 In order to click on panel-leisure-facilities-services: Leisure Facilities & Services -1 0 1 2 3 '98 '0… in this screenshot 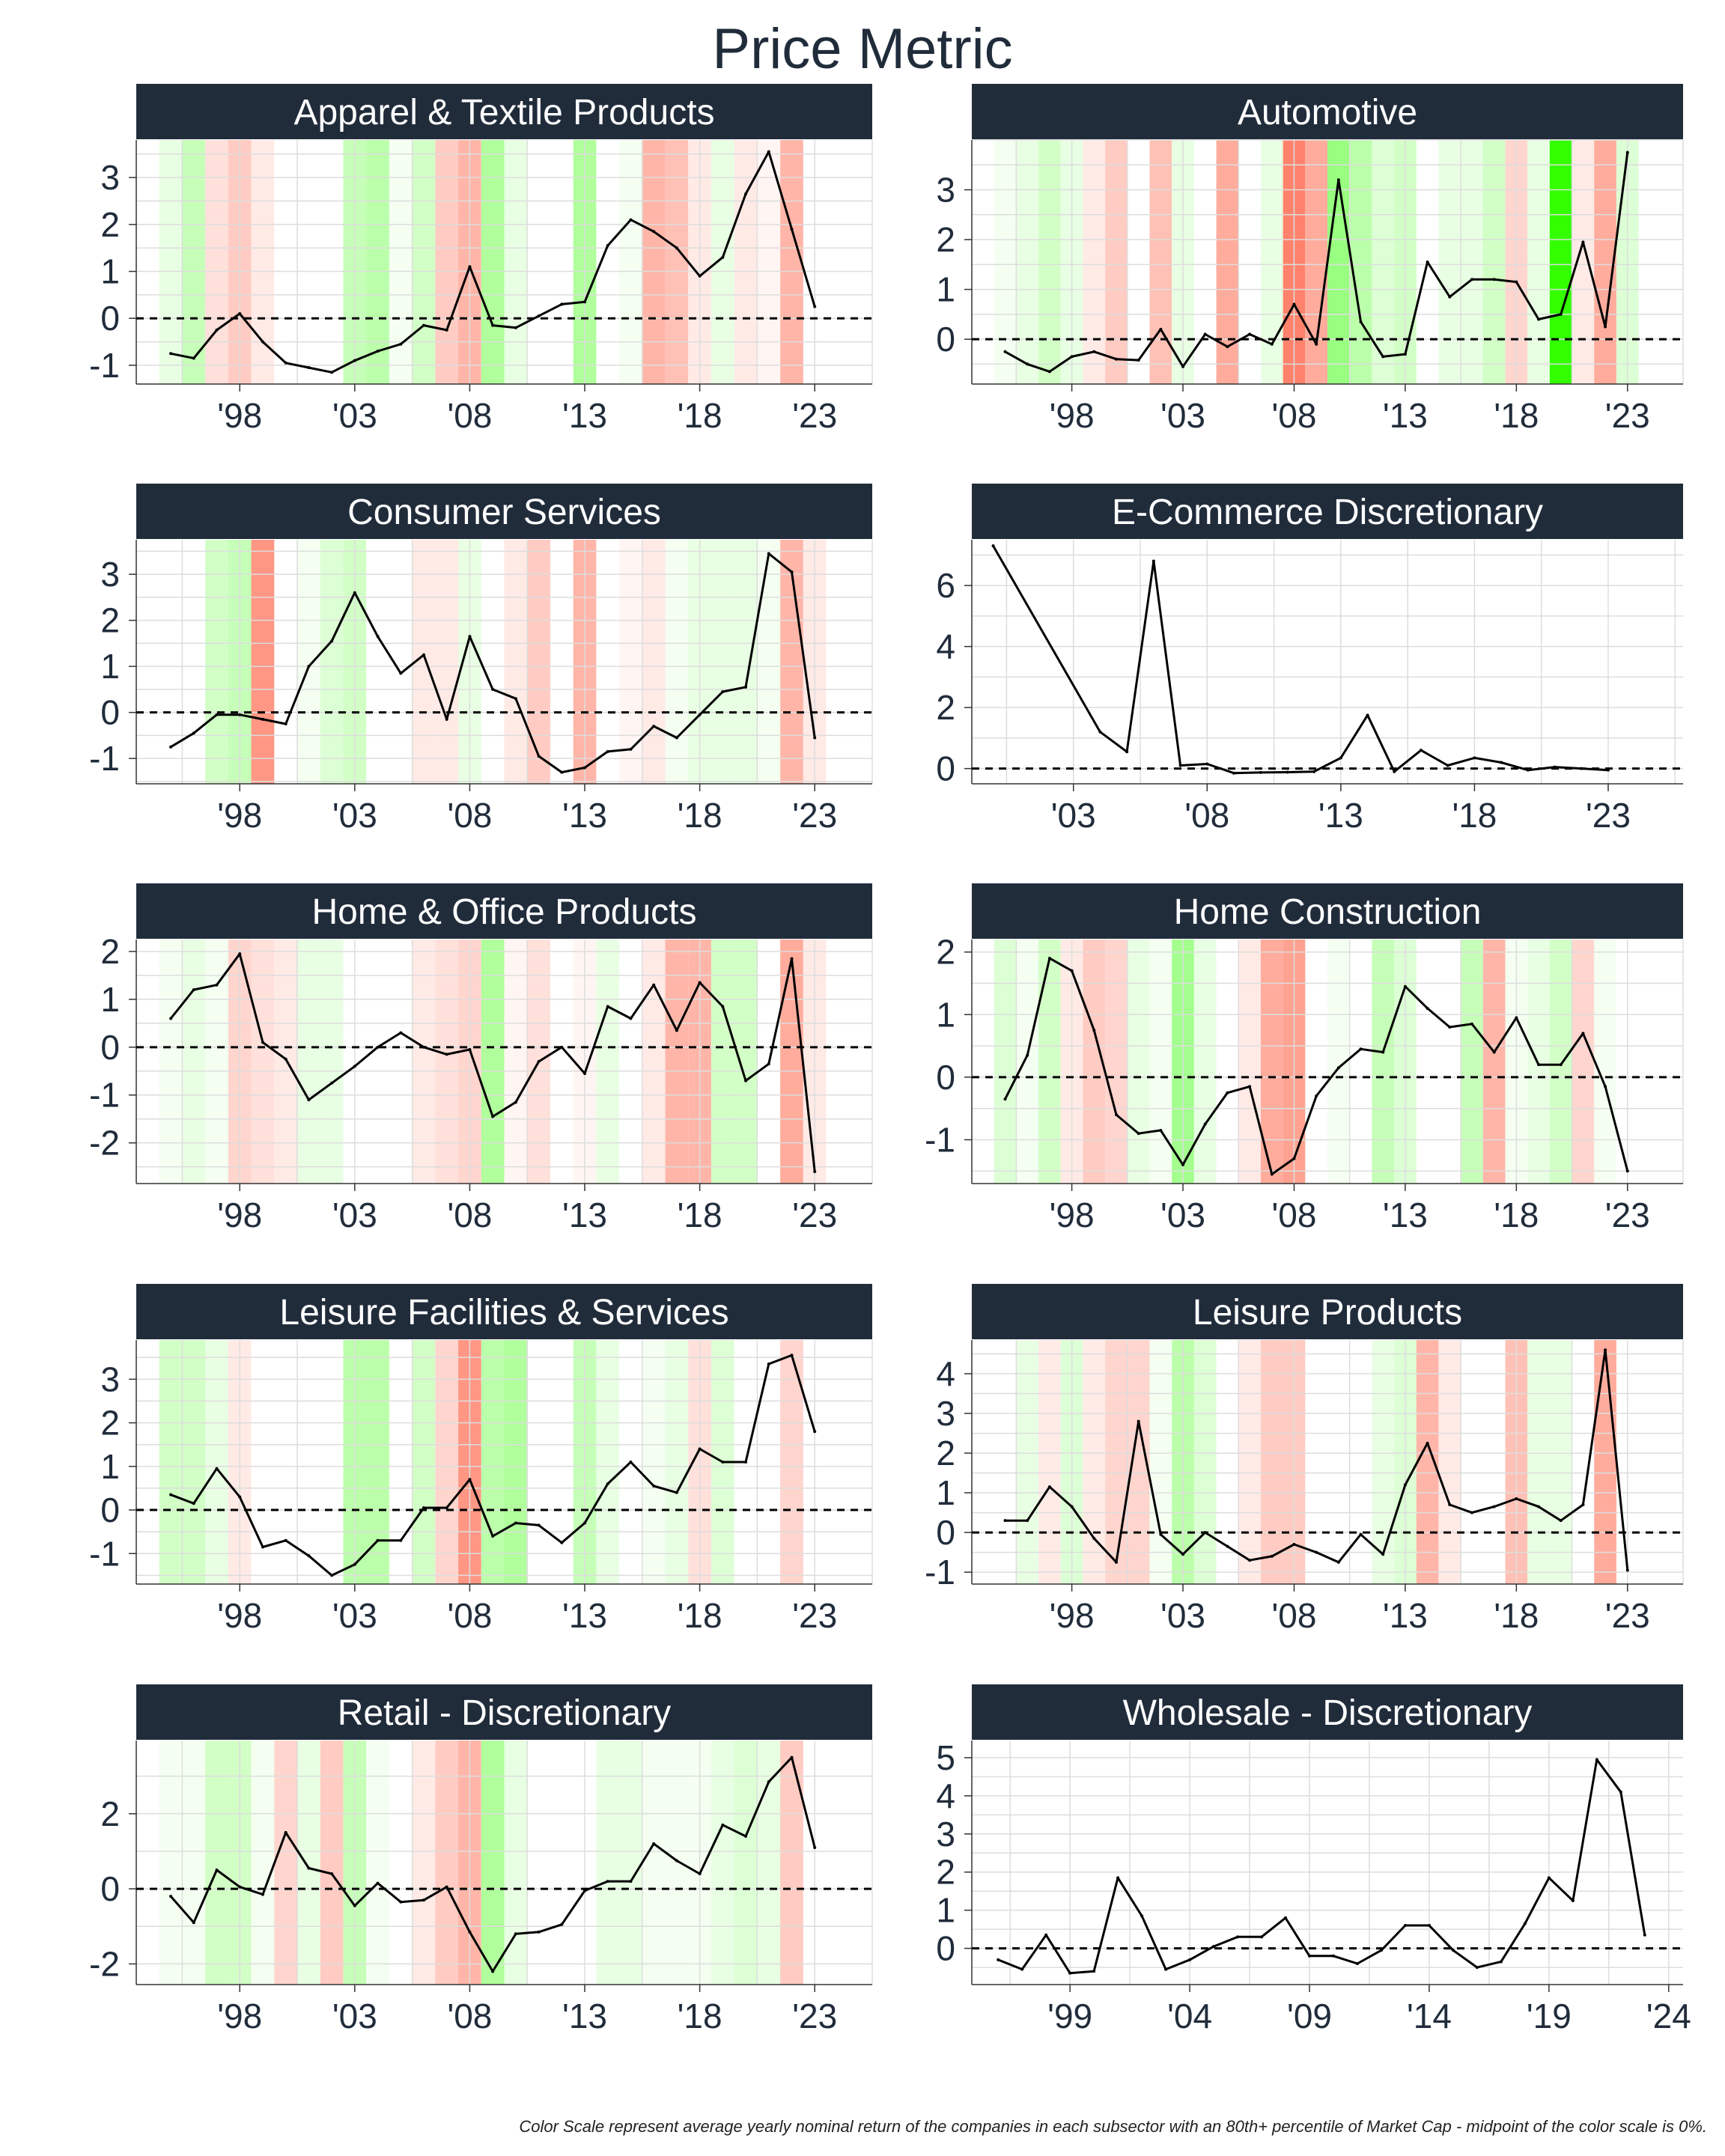, I will do `click(481, 1459)`.